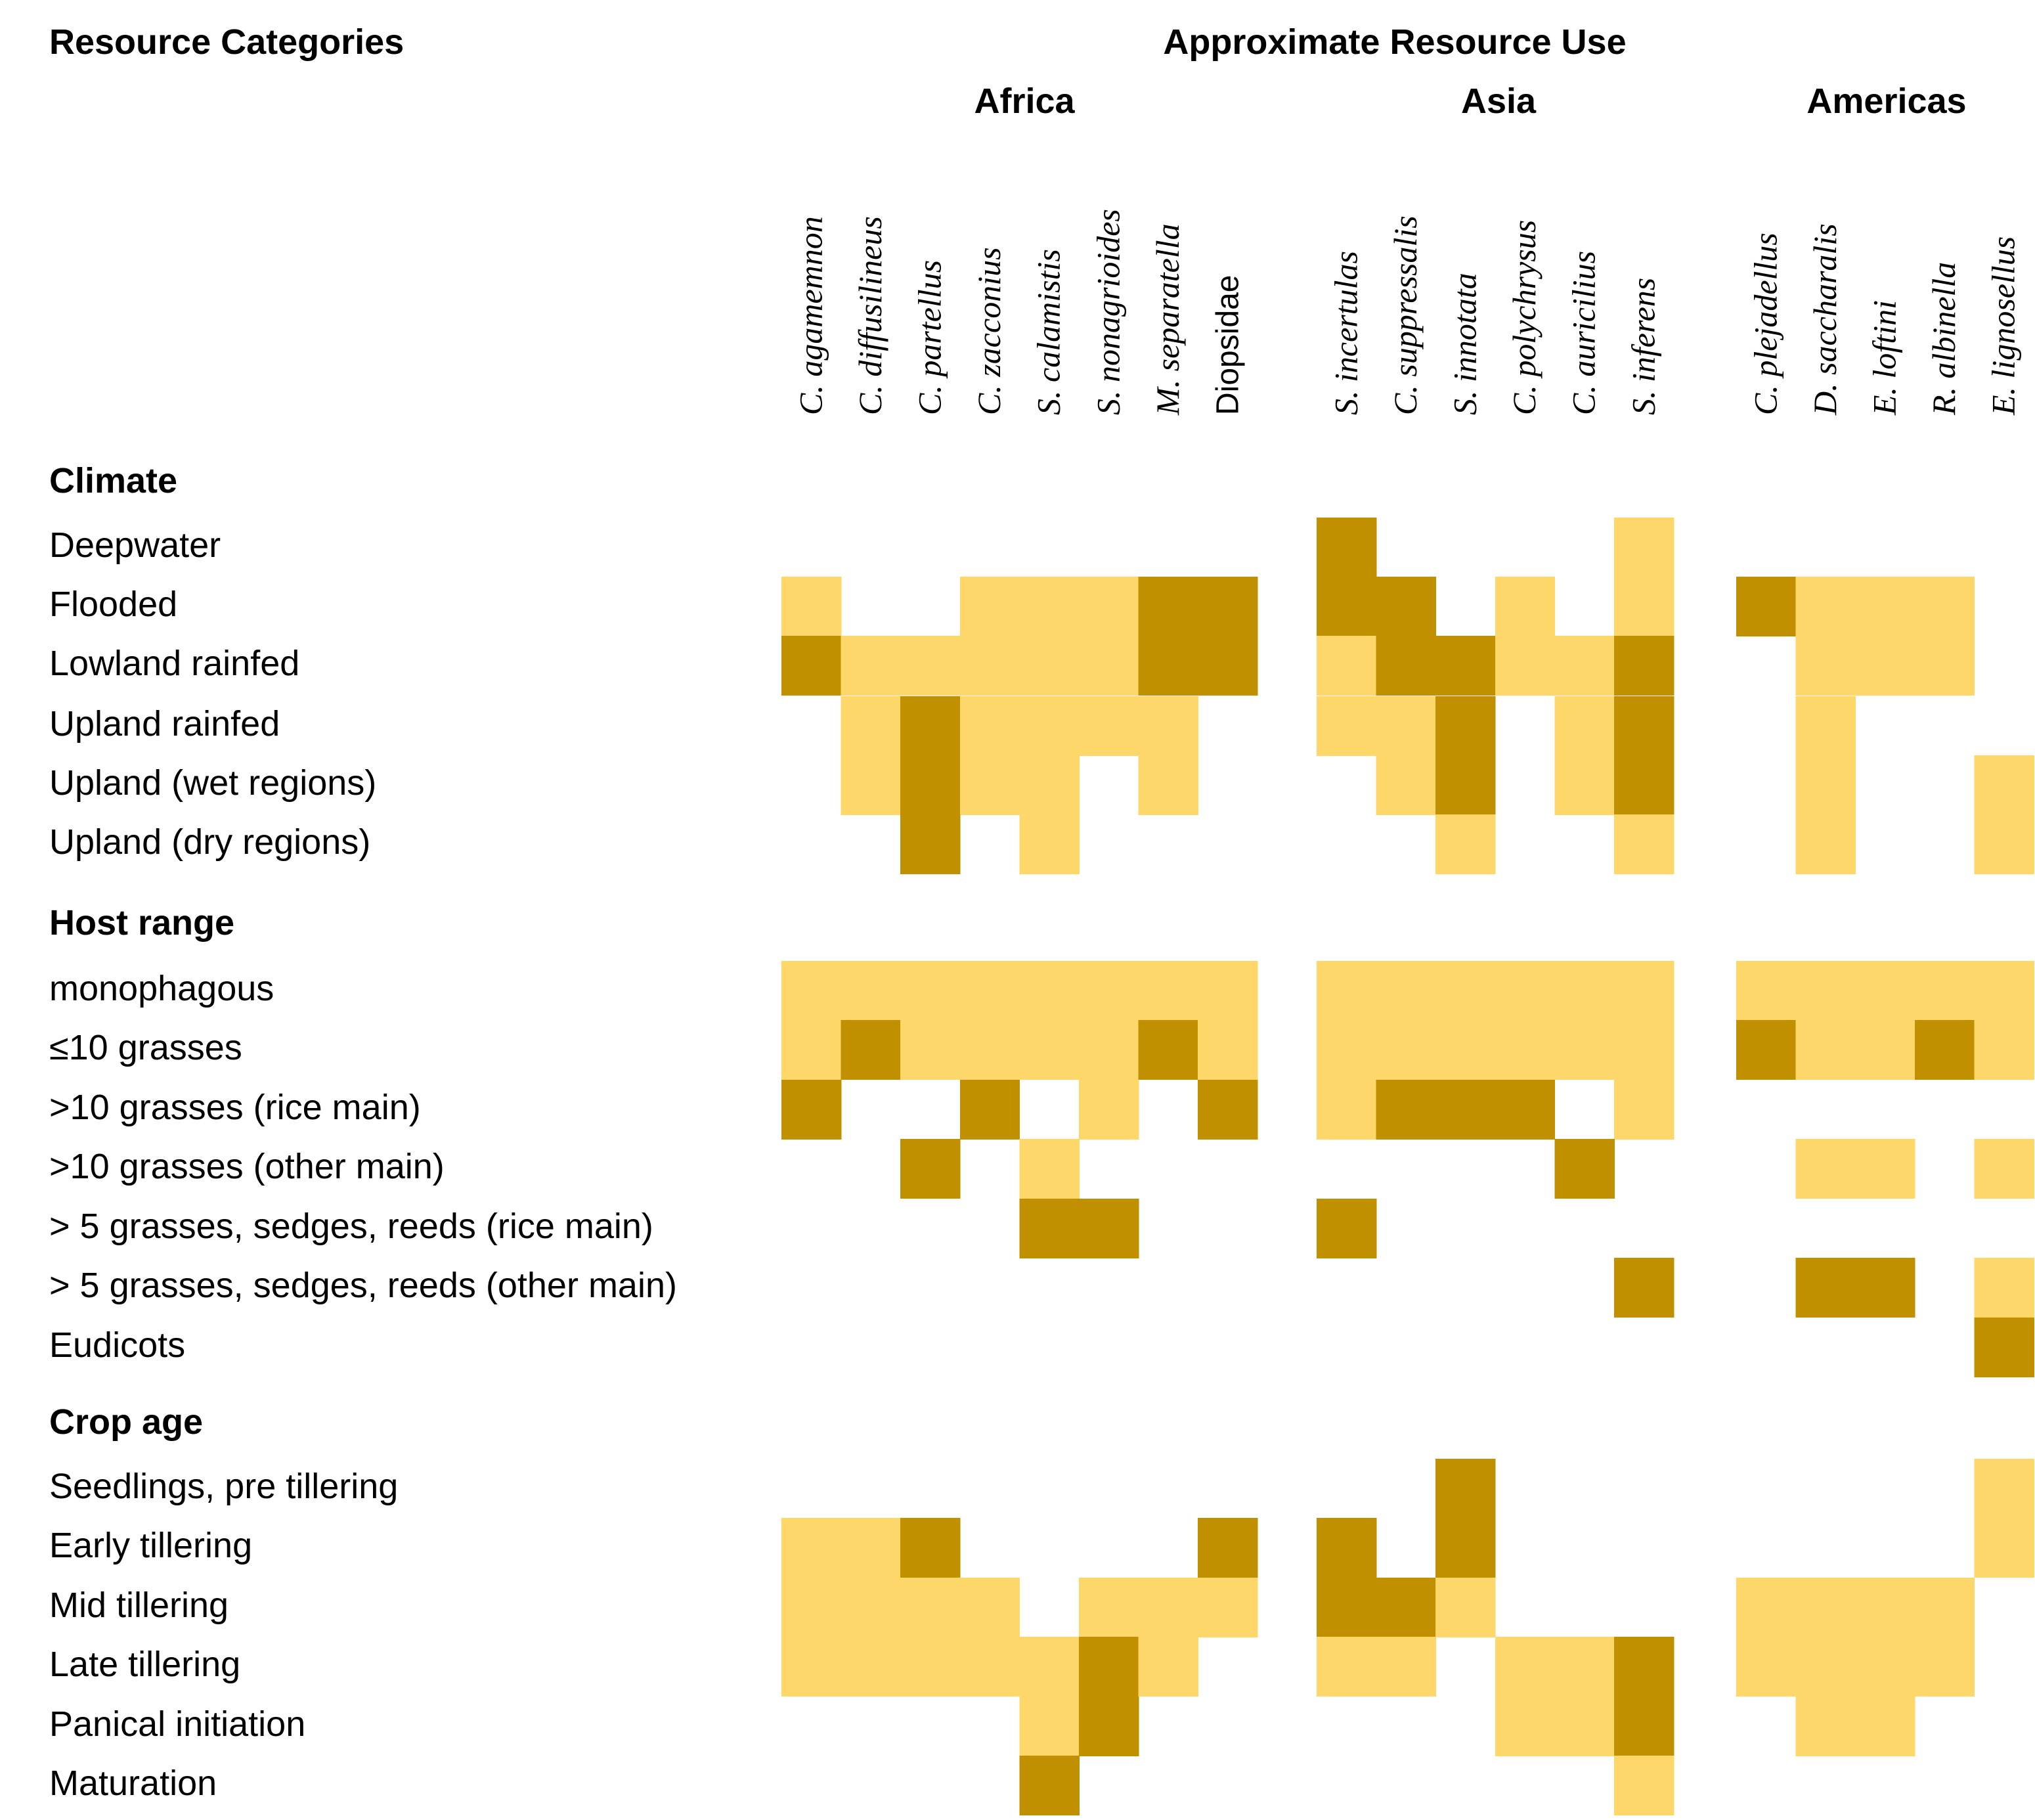  I want to click on region-label-africa: Africa, so click(1024, 101).